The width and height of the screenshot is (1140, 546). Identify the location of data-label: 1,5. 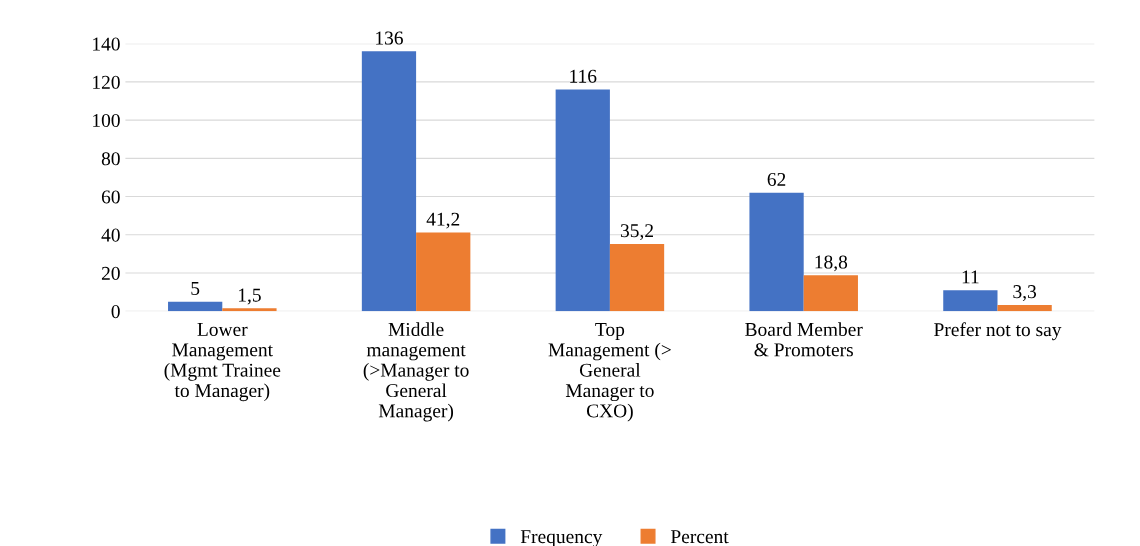
(249, 296).